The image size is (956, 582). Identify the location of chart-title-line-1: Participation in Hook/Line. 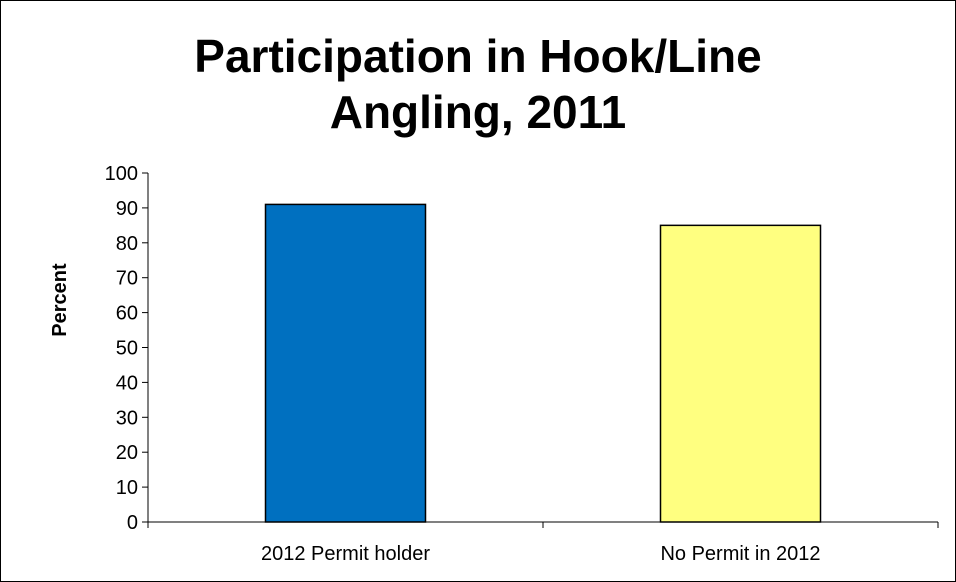
(478, 56).